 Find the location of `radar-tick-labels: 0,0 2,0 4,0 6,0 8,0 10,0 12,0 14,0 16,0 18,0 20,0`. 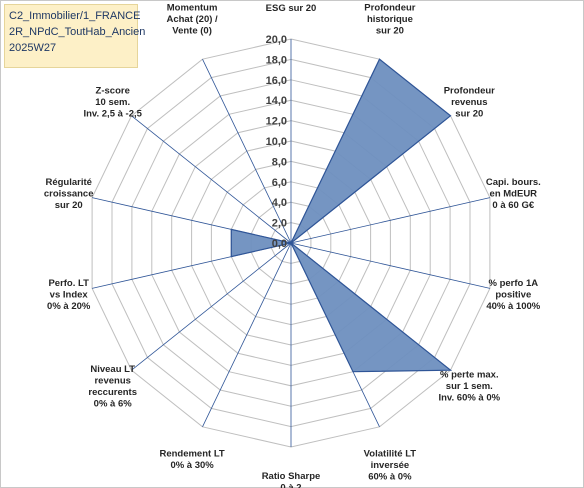

radar-tick-labels: 0,0 2,0 4,0 6,0 8,0 10,0 12,0 14,0 16,0 18,0 20,0 is located at coordinates (276, 142).